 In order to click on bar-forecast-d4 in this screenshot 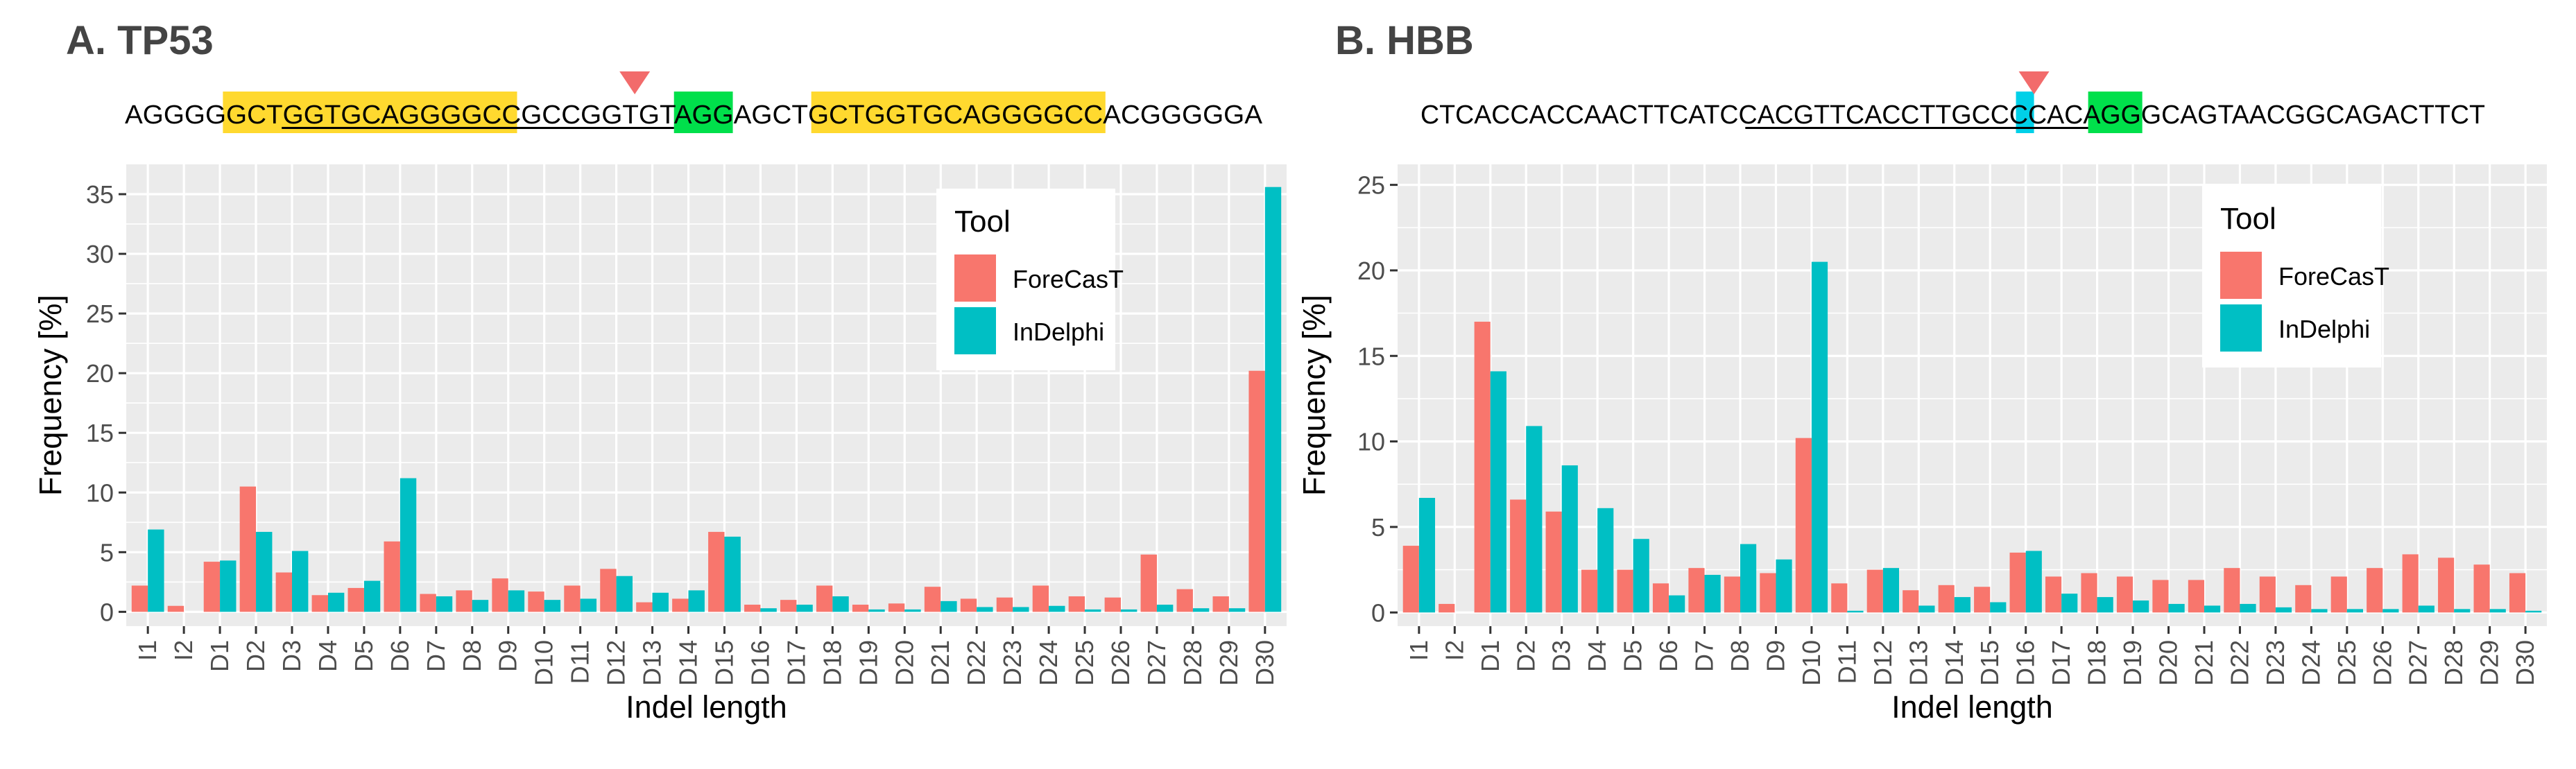, I will do `click(319, 603)`.